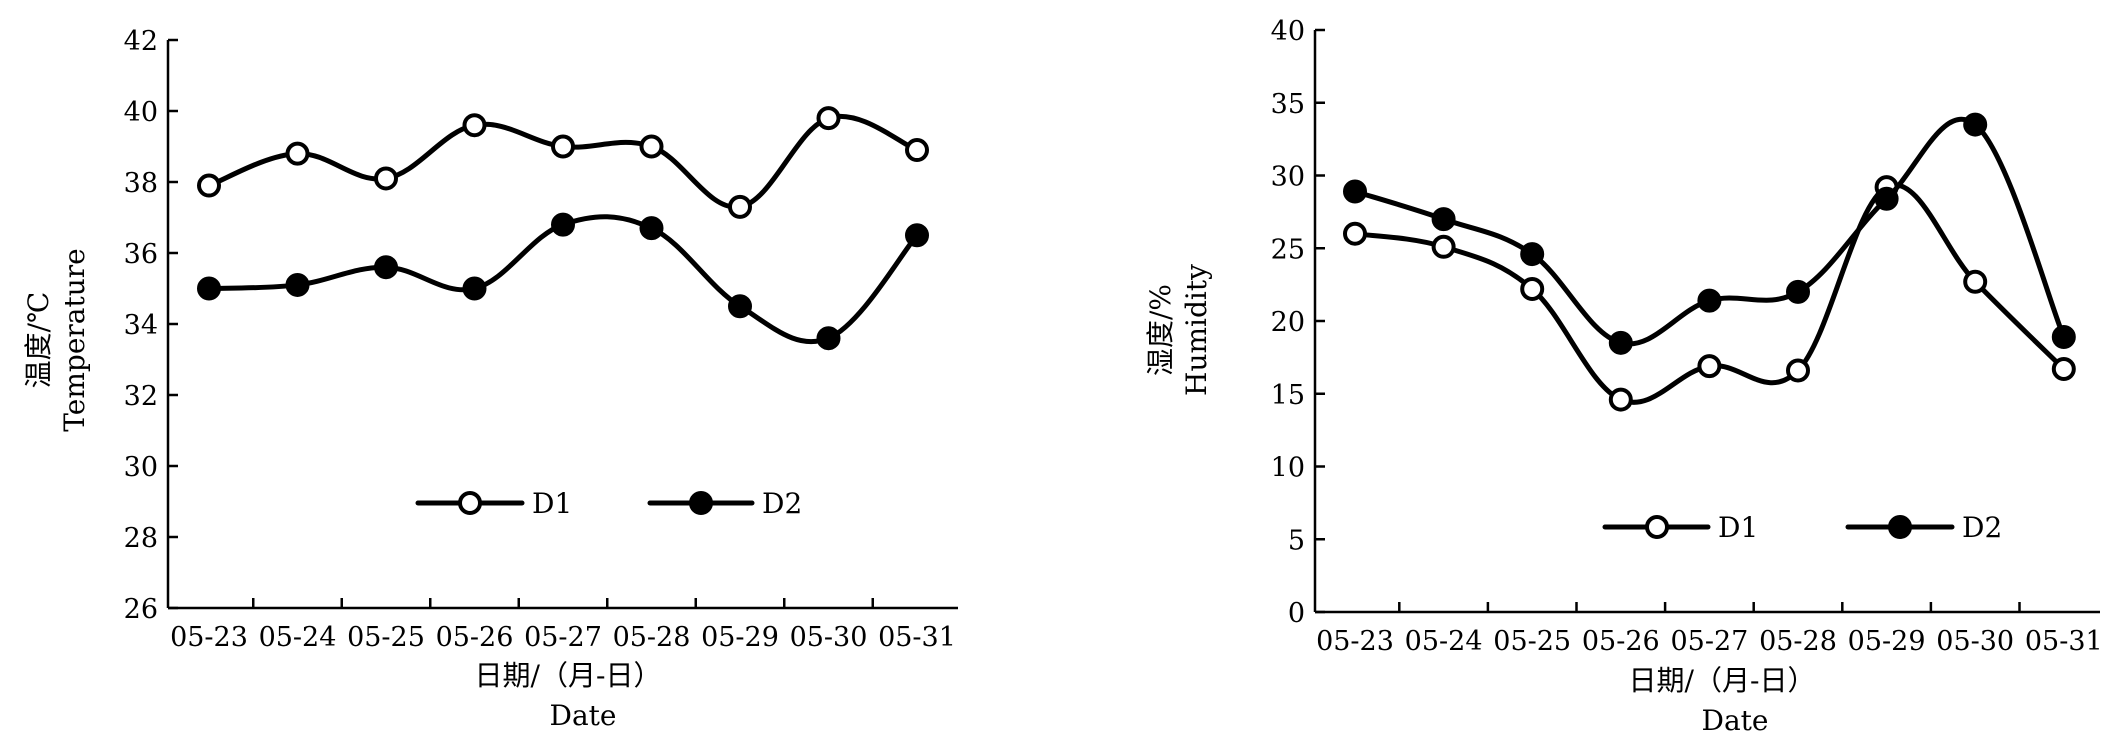 Image resolution: width=2126 pixels, height=750 pixels. I want to click on temperature-x-tick-label: 05-27, so click(563, 637).